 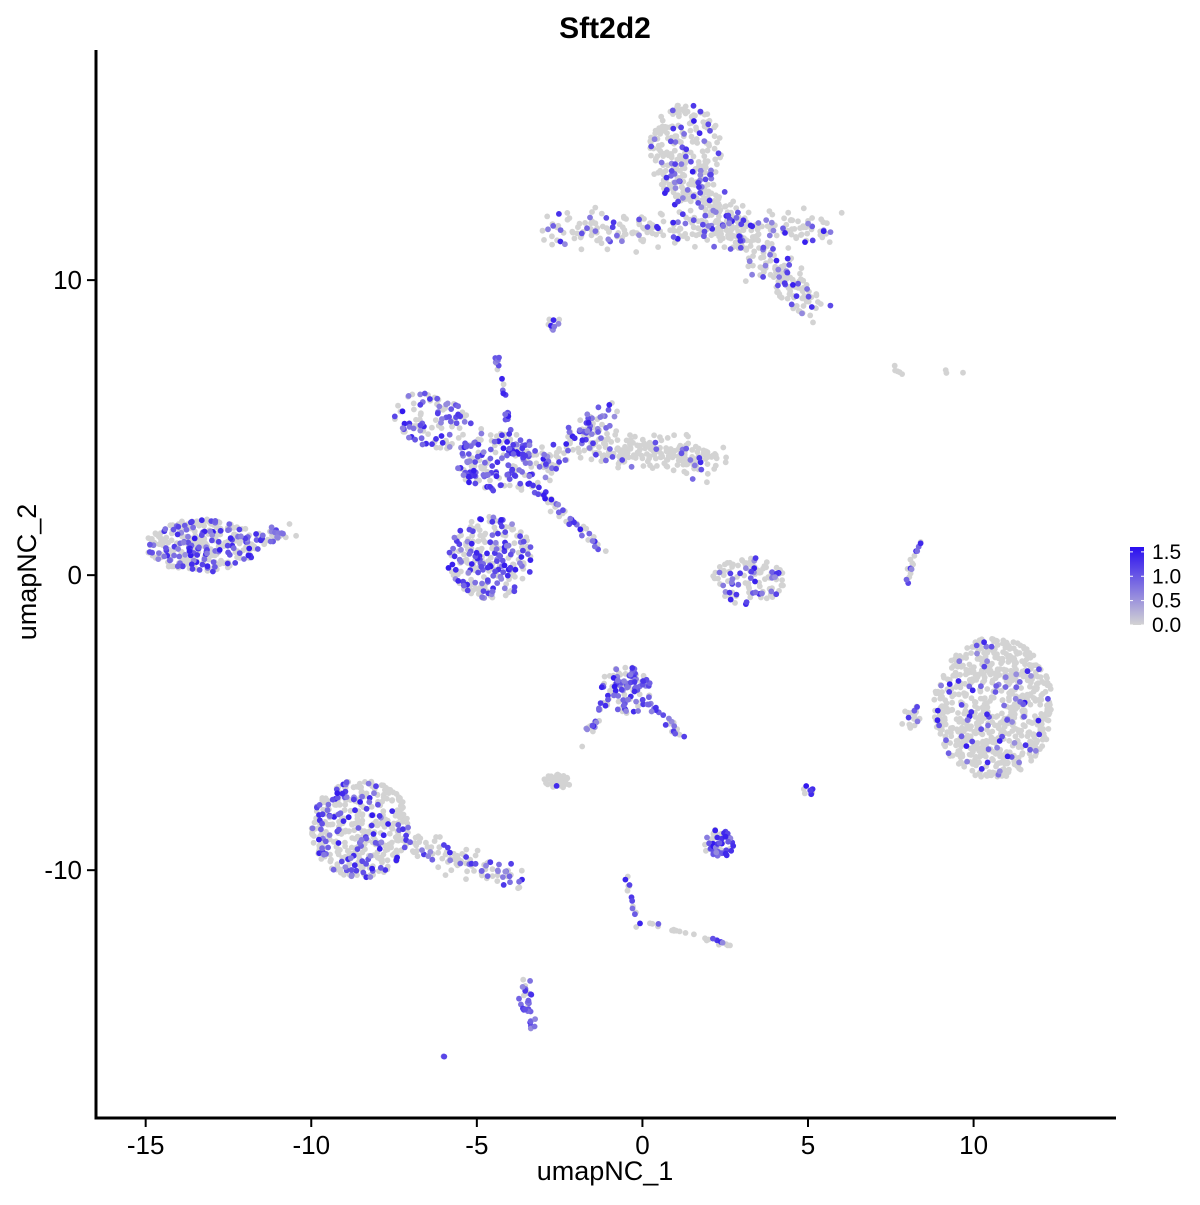 What do you see at coordinates (1166, 552) in the screenshot?
I see `colorbar-tick-label: 1.5` at bounding box center [1166, 552].